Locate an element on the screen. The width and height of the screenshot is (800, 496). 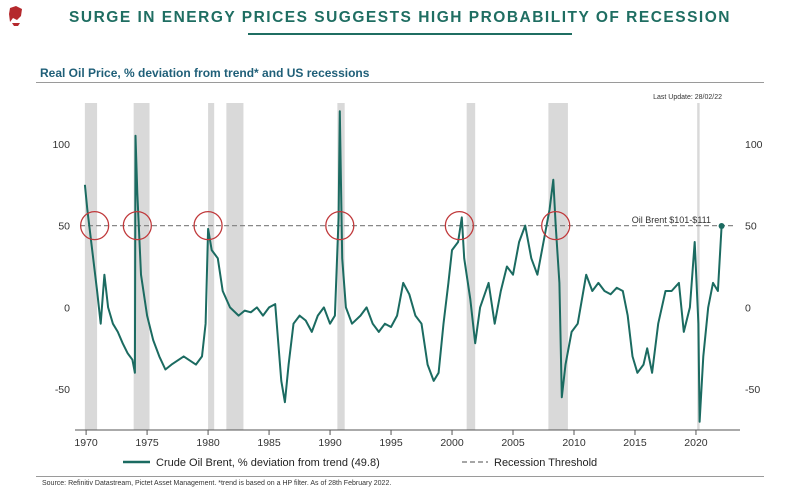
y-tick-label-right-50: 50 is located at coordinates (751, 227).